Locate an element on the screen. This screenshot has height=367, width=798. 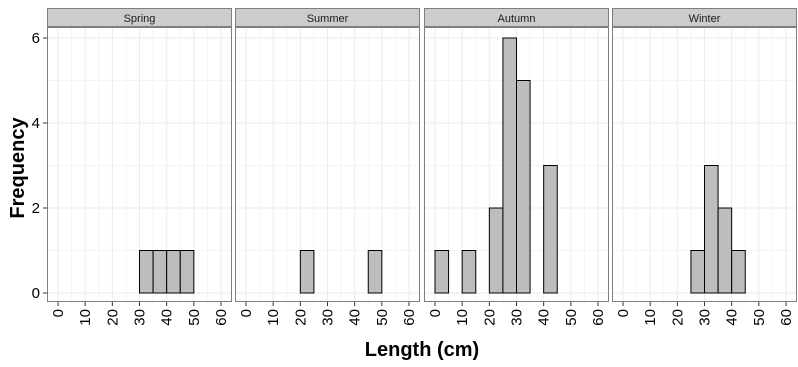
facet-strip-label: Summer is located at coordinates (328, 19).